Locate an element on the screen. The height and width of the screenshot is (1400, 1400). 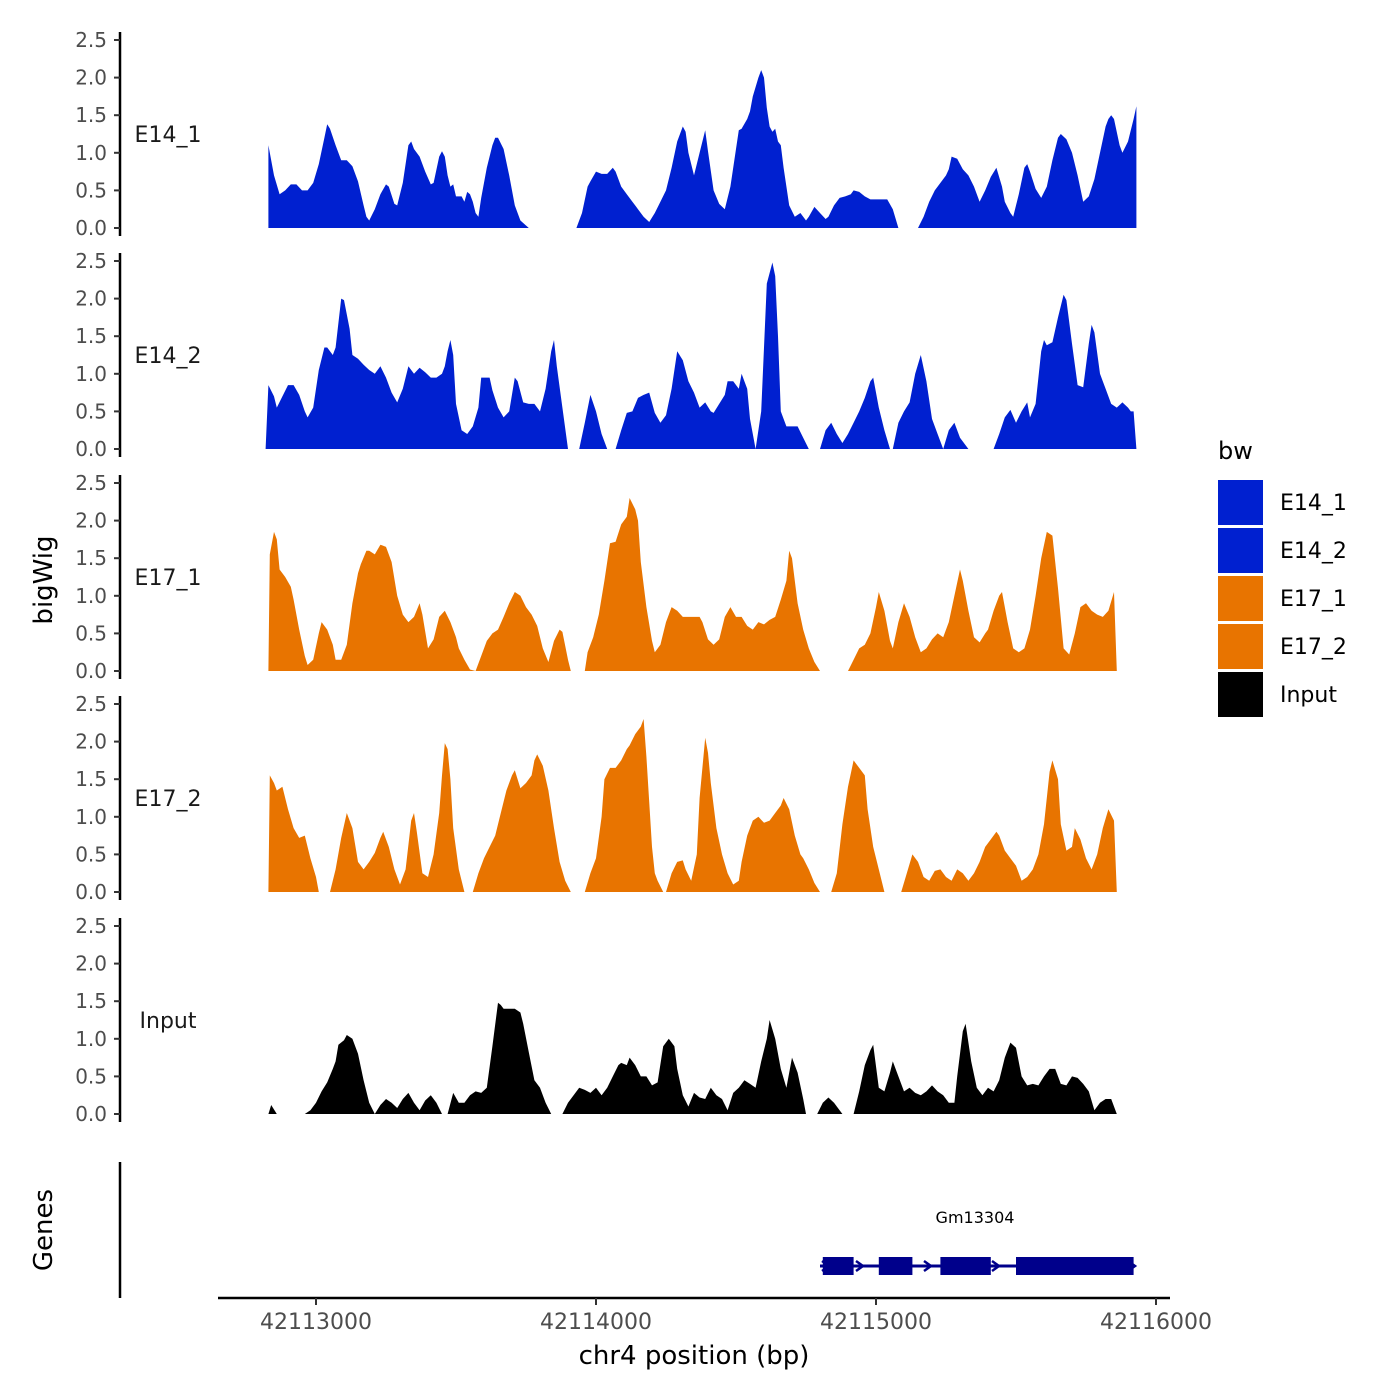
panel-label-E17_1: E17_1 is located at coordinates (168, 578).